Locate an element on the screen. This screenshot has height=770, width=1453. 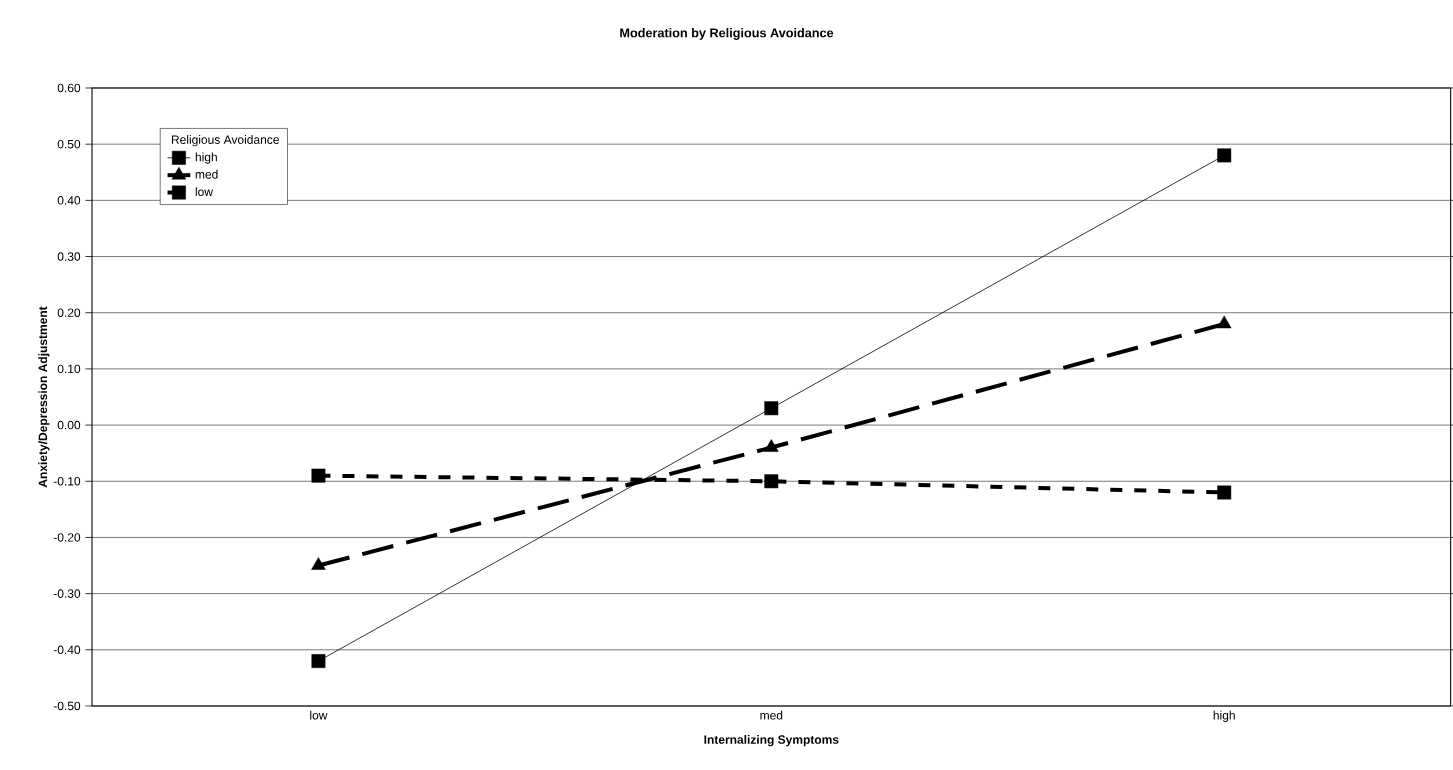
y-tick-label: -0.10 is located at coordinates (67, 481).